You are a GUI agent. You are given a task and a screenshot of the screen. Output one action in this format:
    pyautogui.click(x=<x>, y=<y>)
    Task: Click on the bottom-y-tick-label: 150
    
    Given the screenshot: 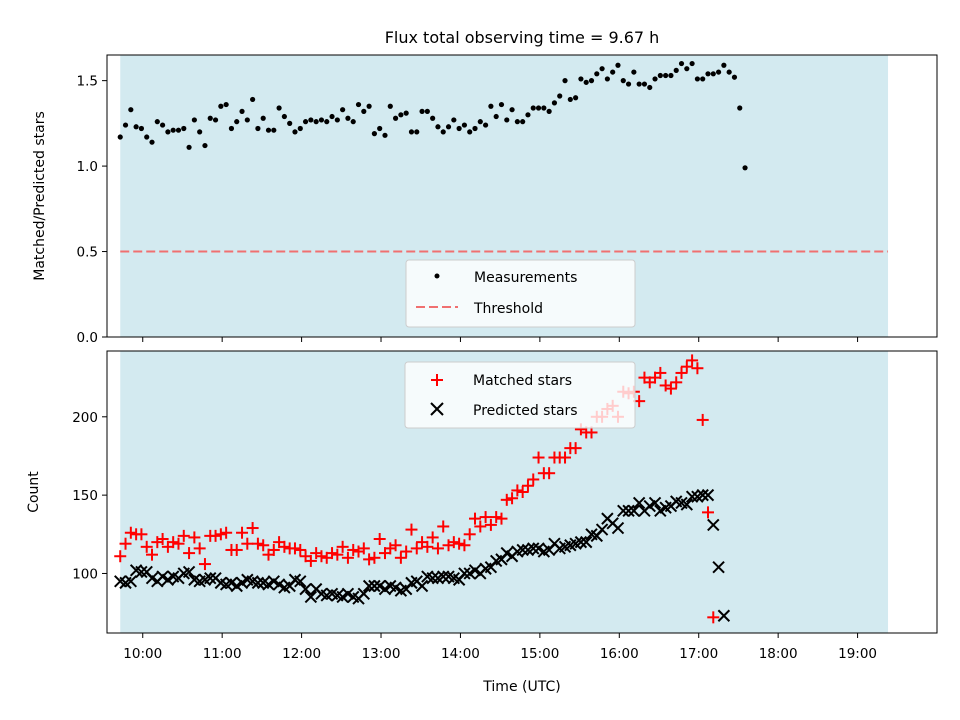 What is the action you would take?
    pyautogui.click(x=85, y=496)
    